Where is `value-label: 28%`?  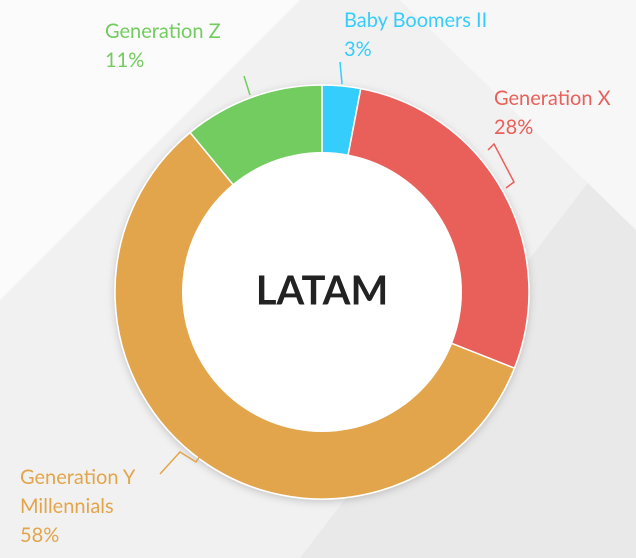
value-label: 28% is located at coordinates (514, 127).